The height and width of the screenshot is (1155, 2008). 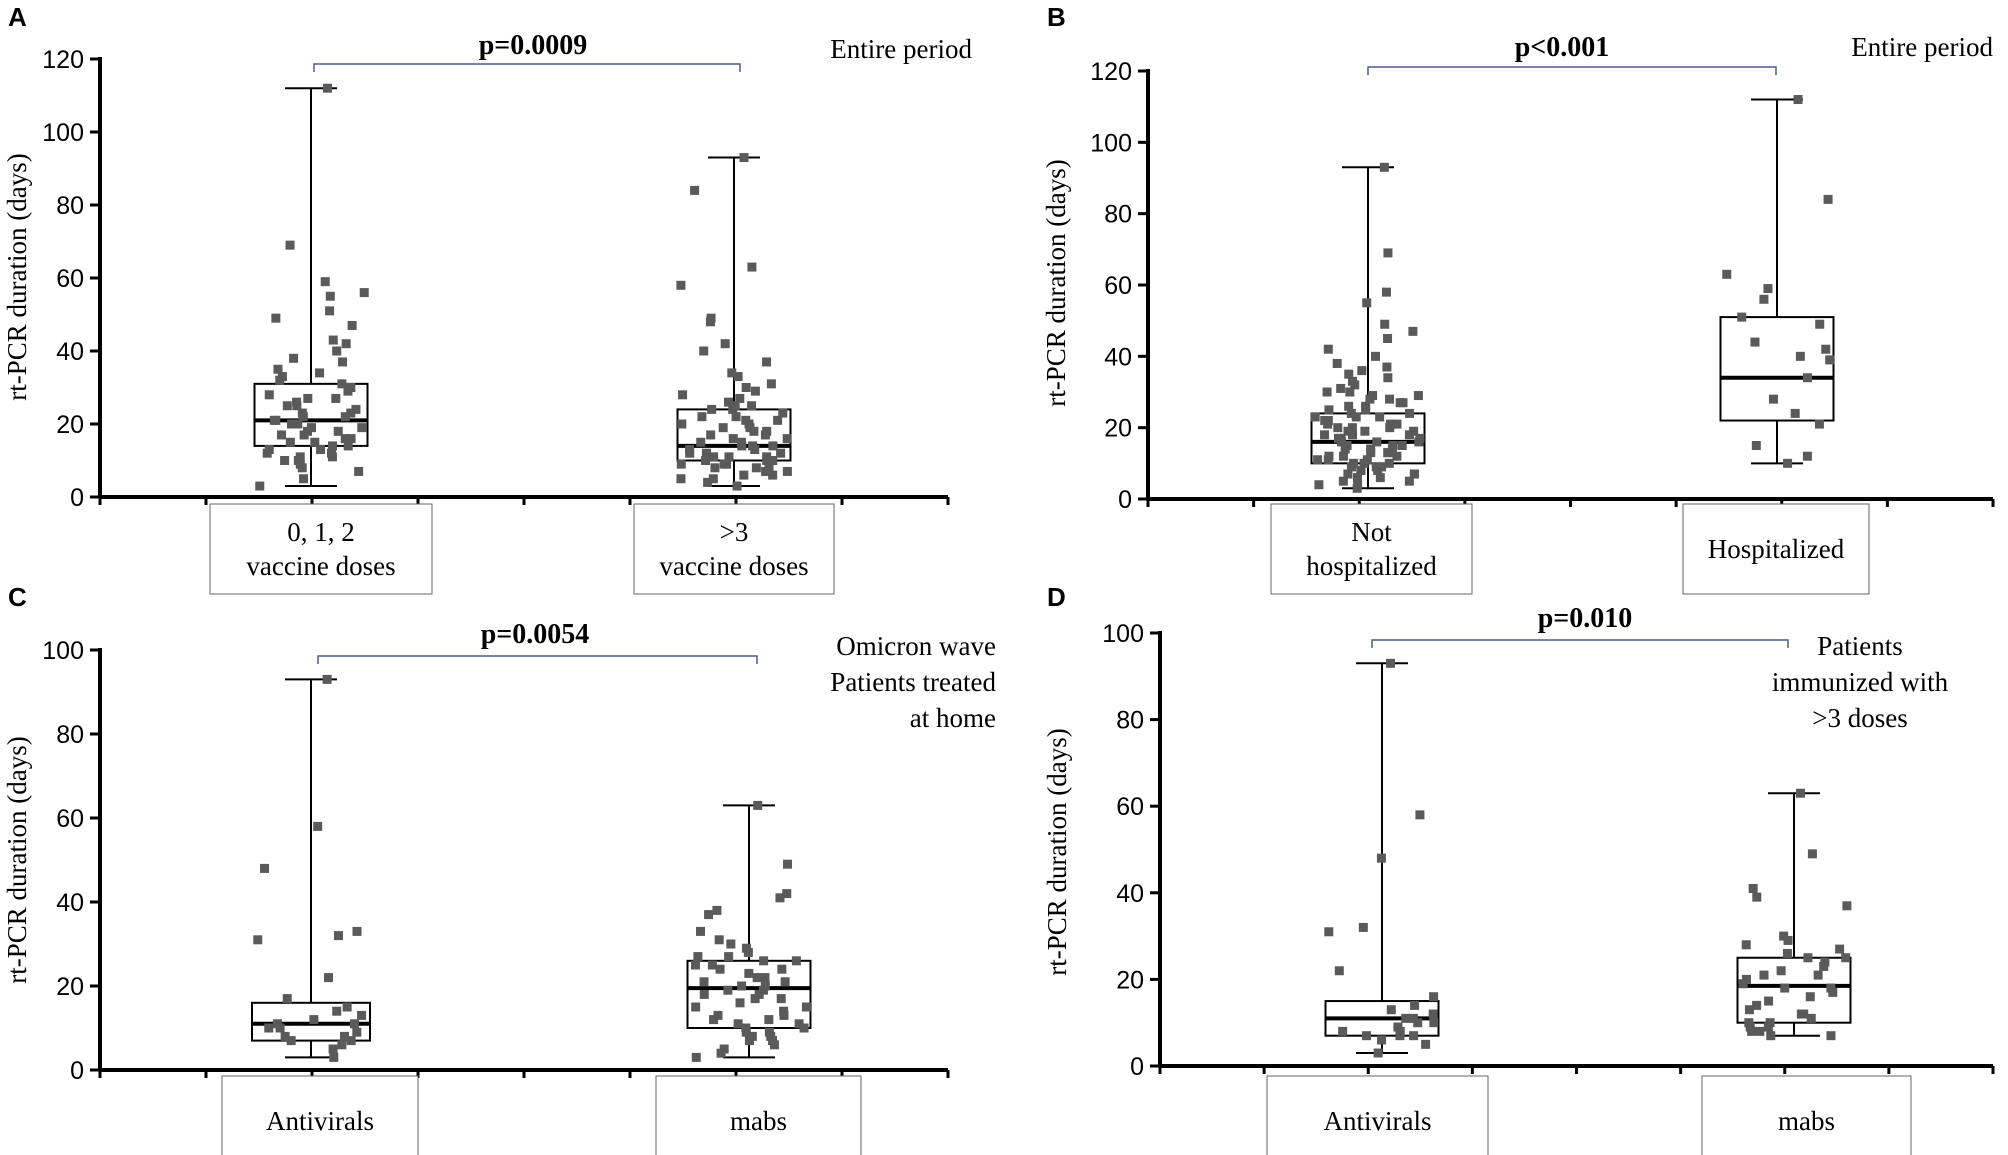 What do you see at coordinates (1130, 807) in the screenshot?
I see `y-tick-label: 60` at bounding box center [1130, 807].